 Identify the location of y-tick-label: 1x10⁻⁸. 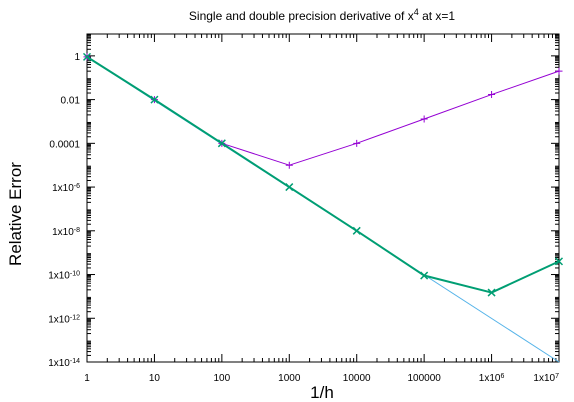
(66, 232).